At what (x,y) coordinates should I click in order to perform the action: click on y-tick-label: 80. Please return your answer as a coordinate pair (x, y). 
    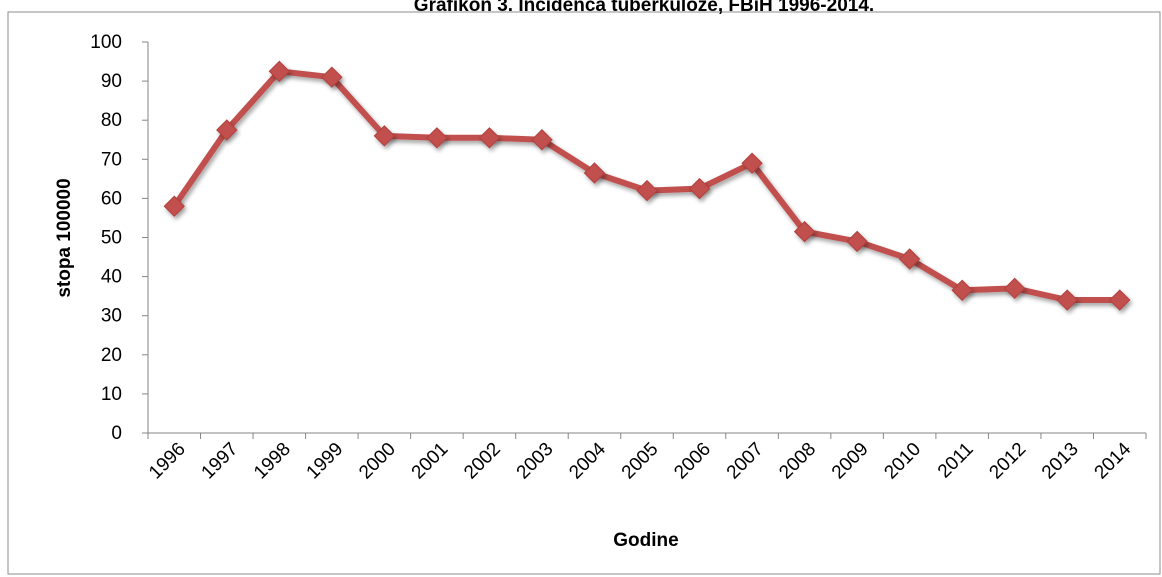
    Looking at the image, I should click on (111, 120).